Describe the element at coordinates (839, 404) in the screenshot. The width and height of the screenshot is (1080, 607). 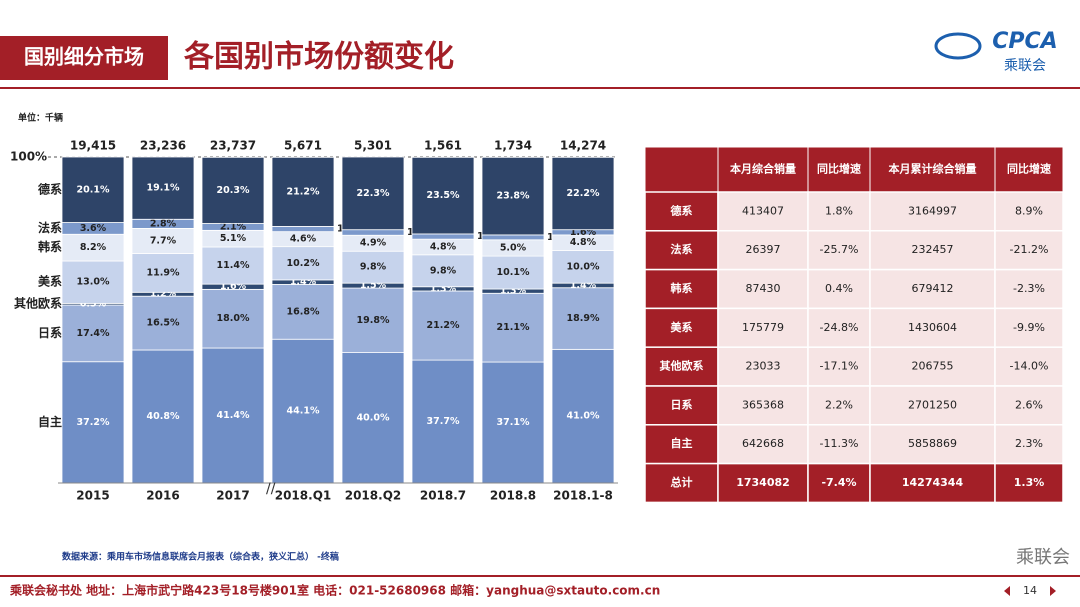
I see `cell-text: 2.2%` at that location.